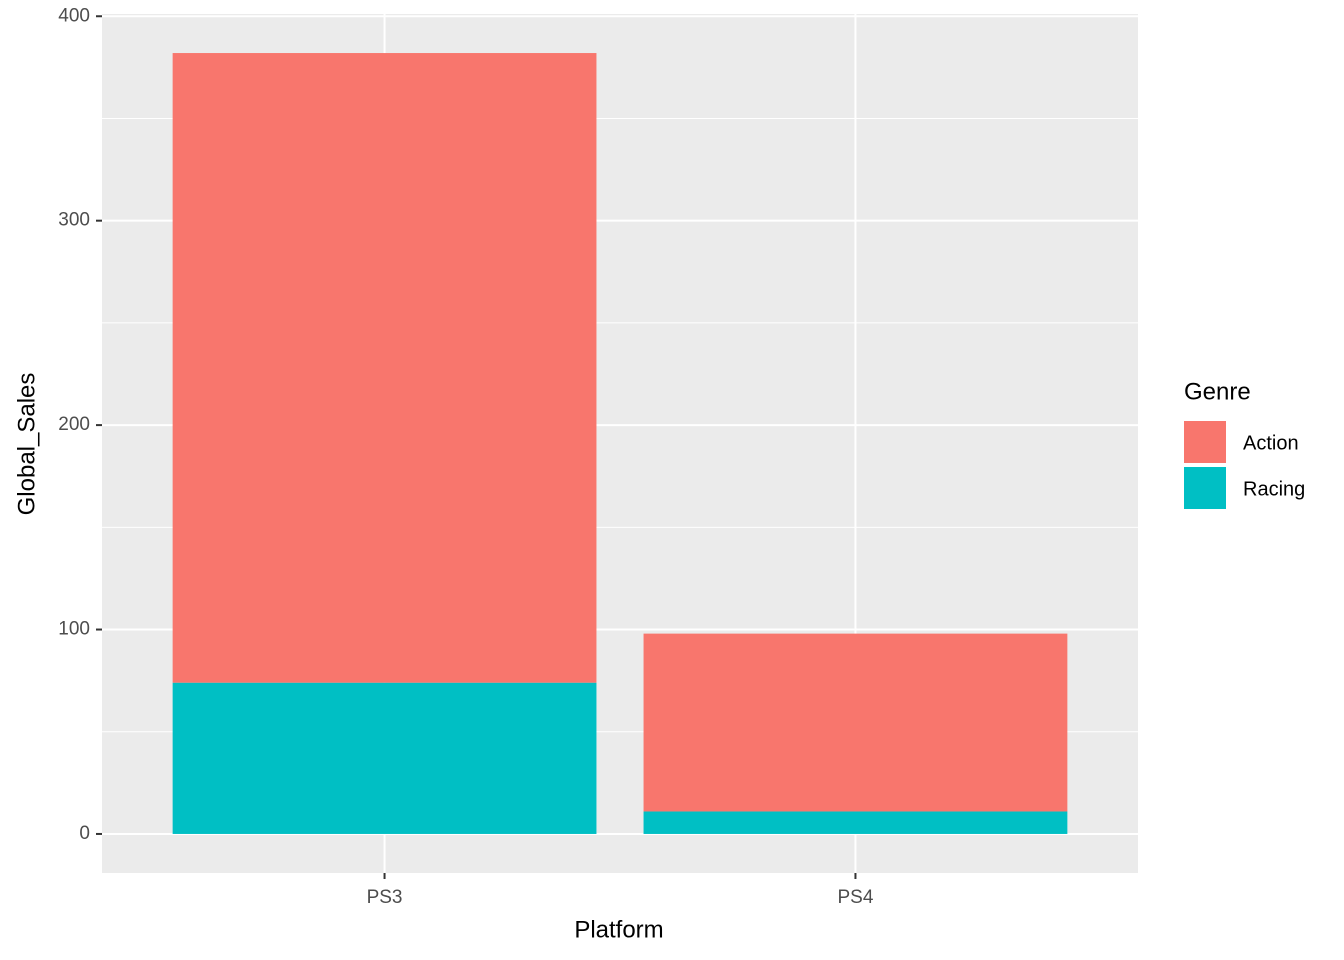 This screenshot has height=960, width=1344. Describe the element at coordinates (74, 629) in the screenshot. I see `y-tick-label: 100` at that location.